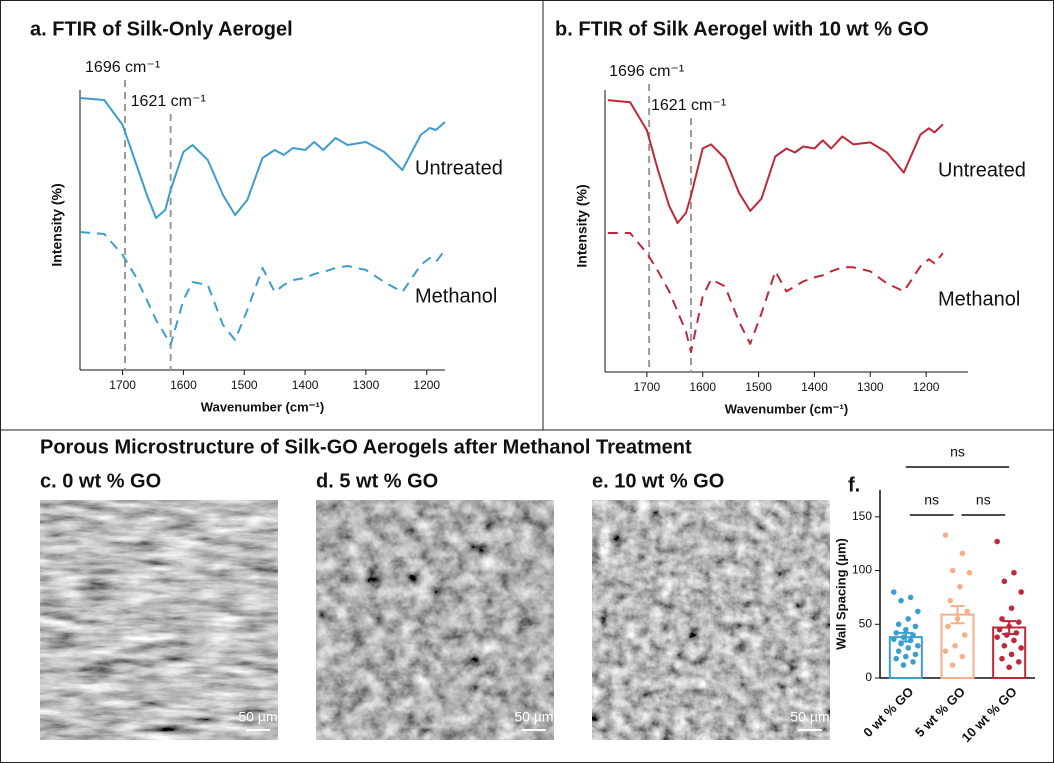 The image size is (1054, 763). What do you see at coordinates (658, 481) in the screenshot?
I see `image-label: e. 10 wt % GO` at bounding box center [658, 481].